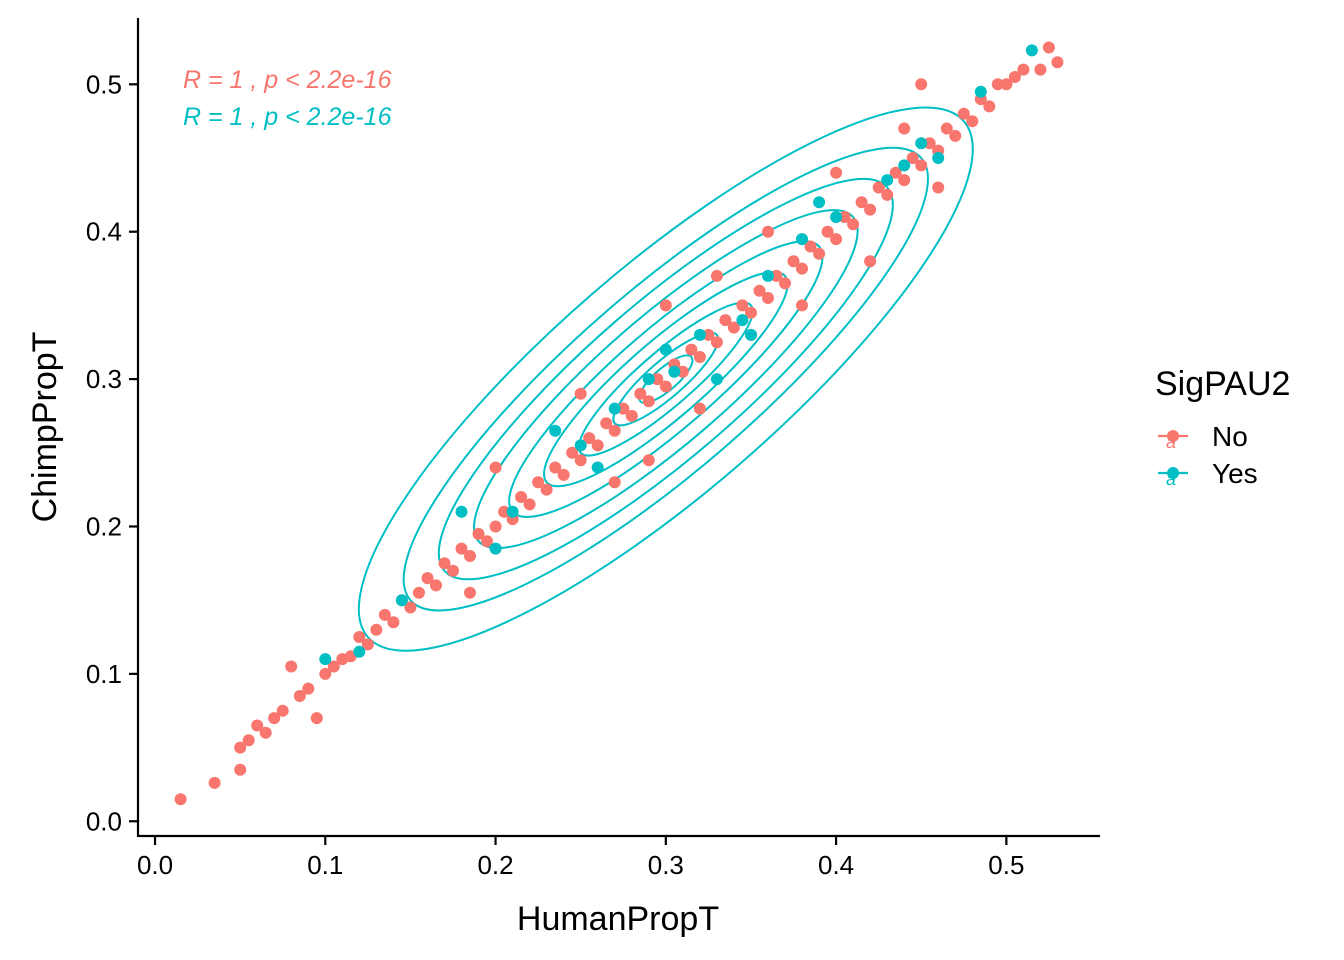  What do you see at coordinates (1173, 473) in the screenshot?
I see `legend-key-point-yes` at bounding box center [1173, 473].